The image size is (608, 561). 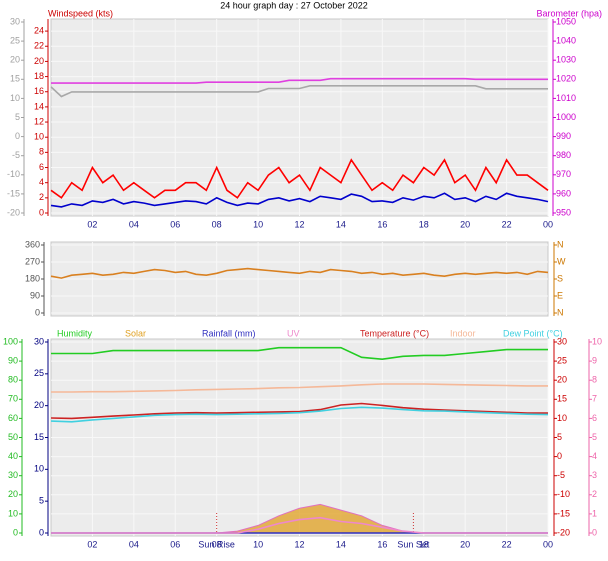 I want to click on y-tick-label: 1040, so click(x=566, y=40).